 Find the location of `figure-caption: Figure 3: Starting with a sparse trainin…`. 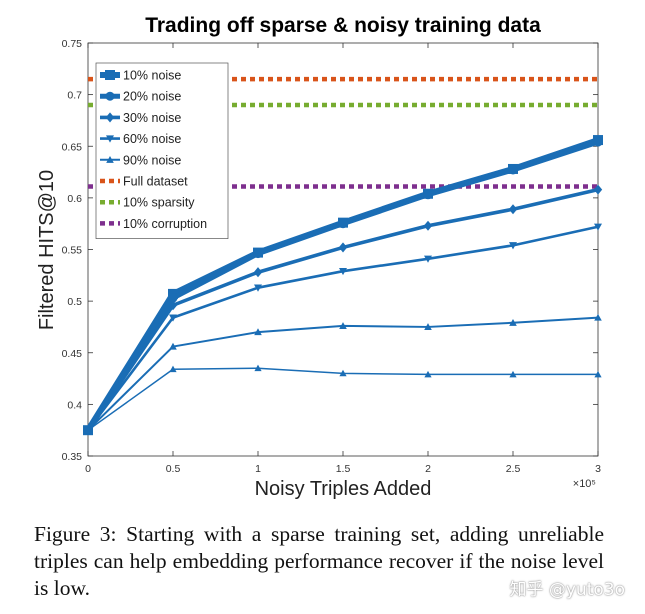

figure-caption: Figure 3: Starting with a sparse trainin… is located at coordinates (319, 561).